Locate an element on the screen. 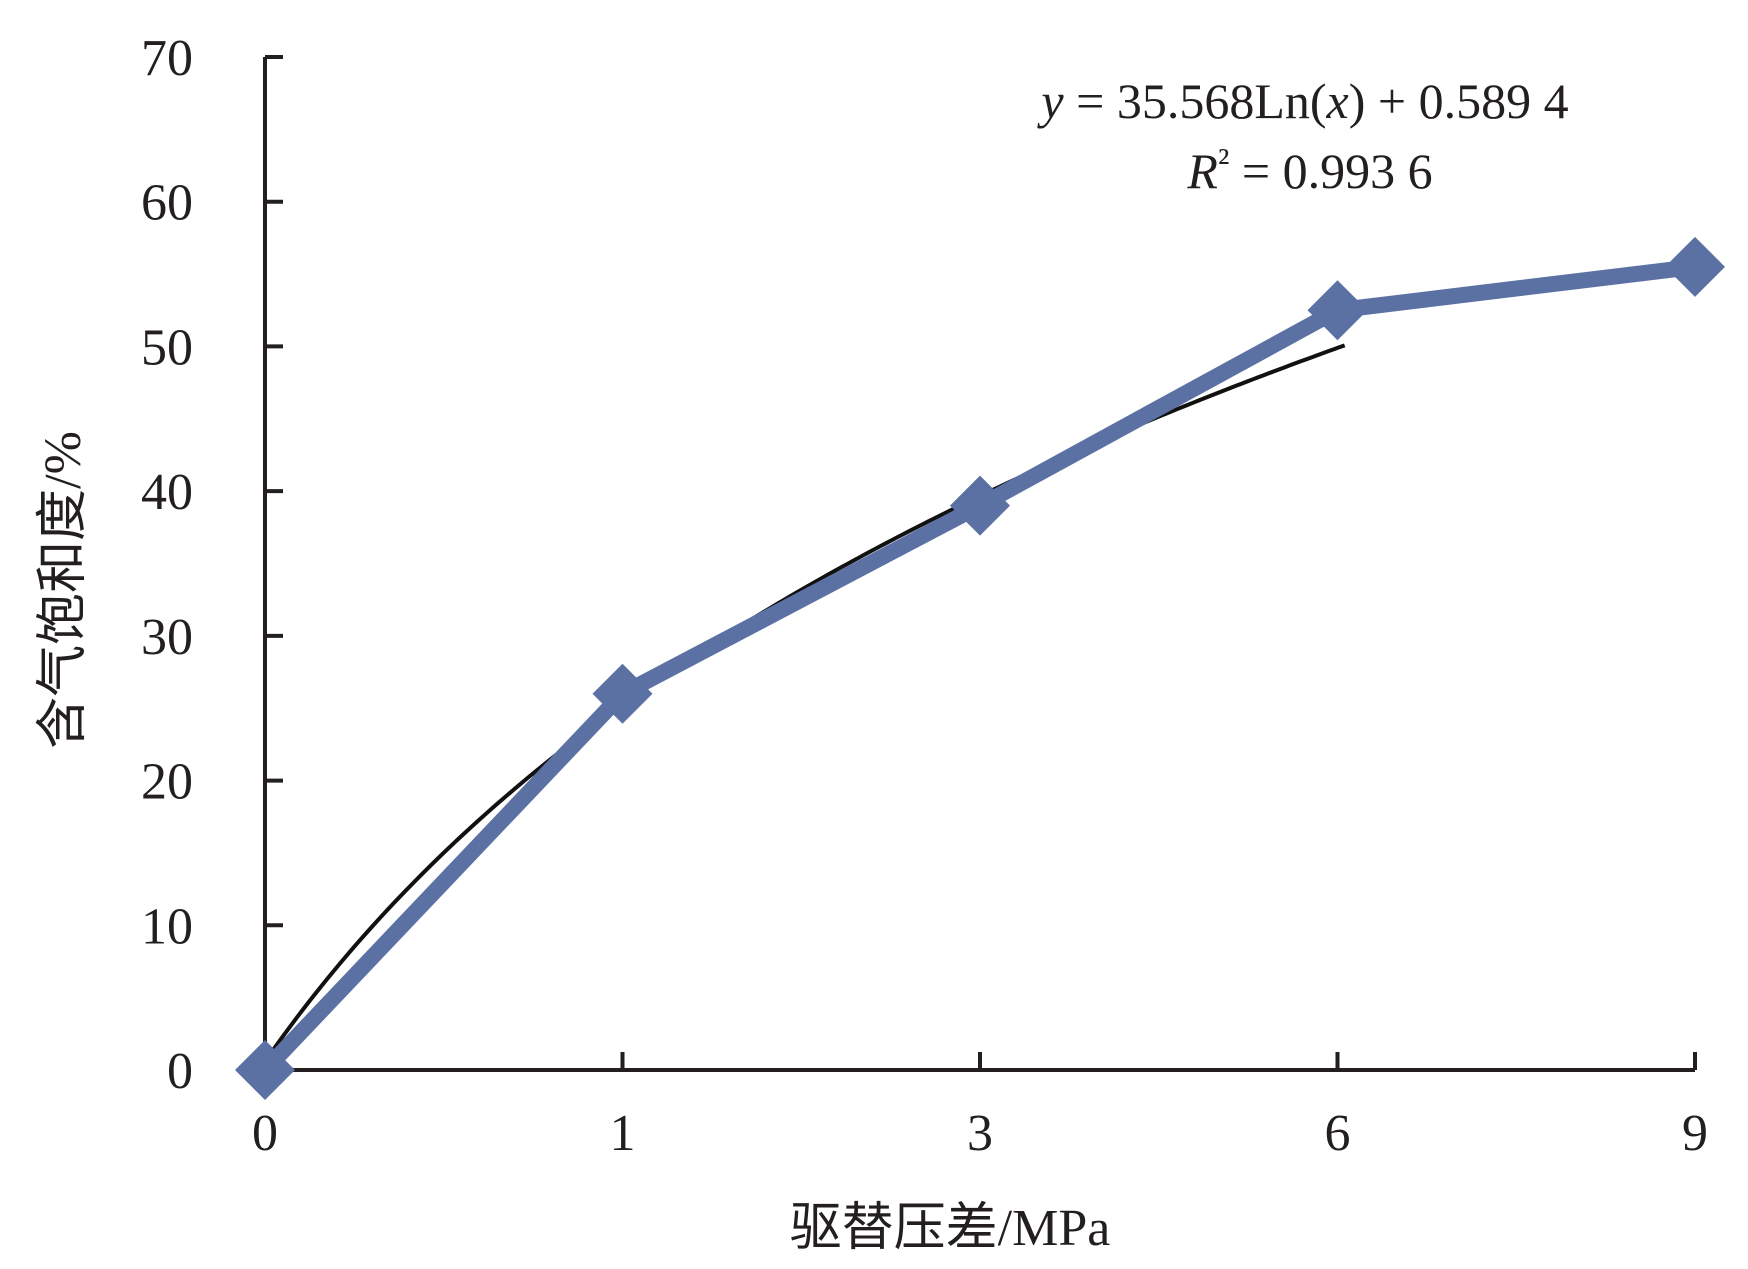  r2-r: R is located at coordinates (1202, 171).